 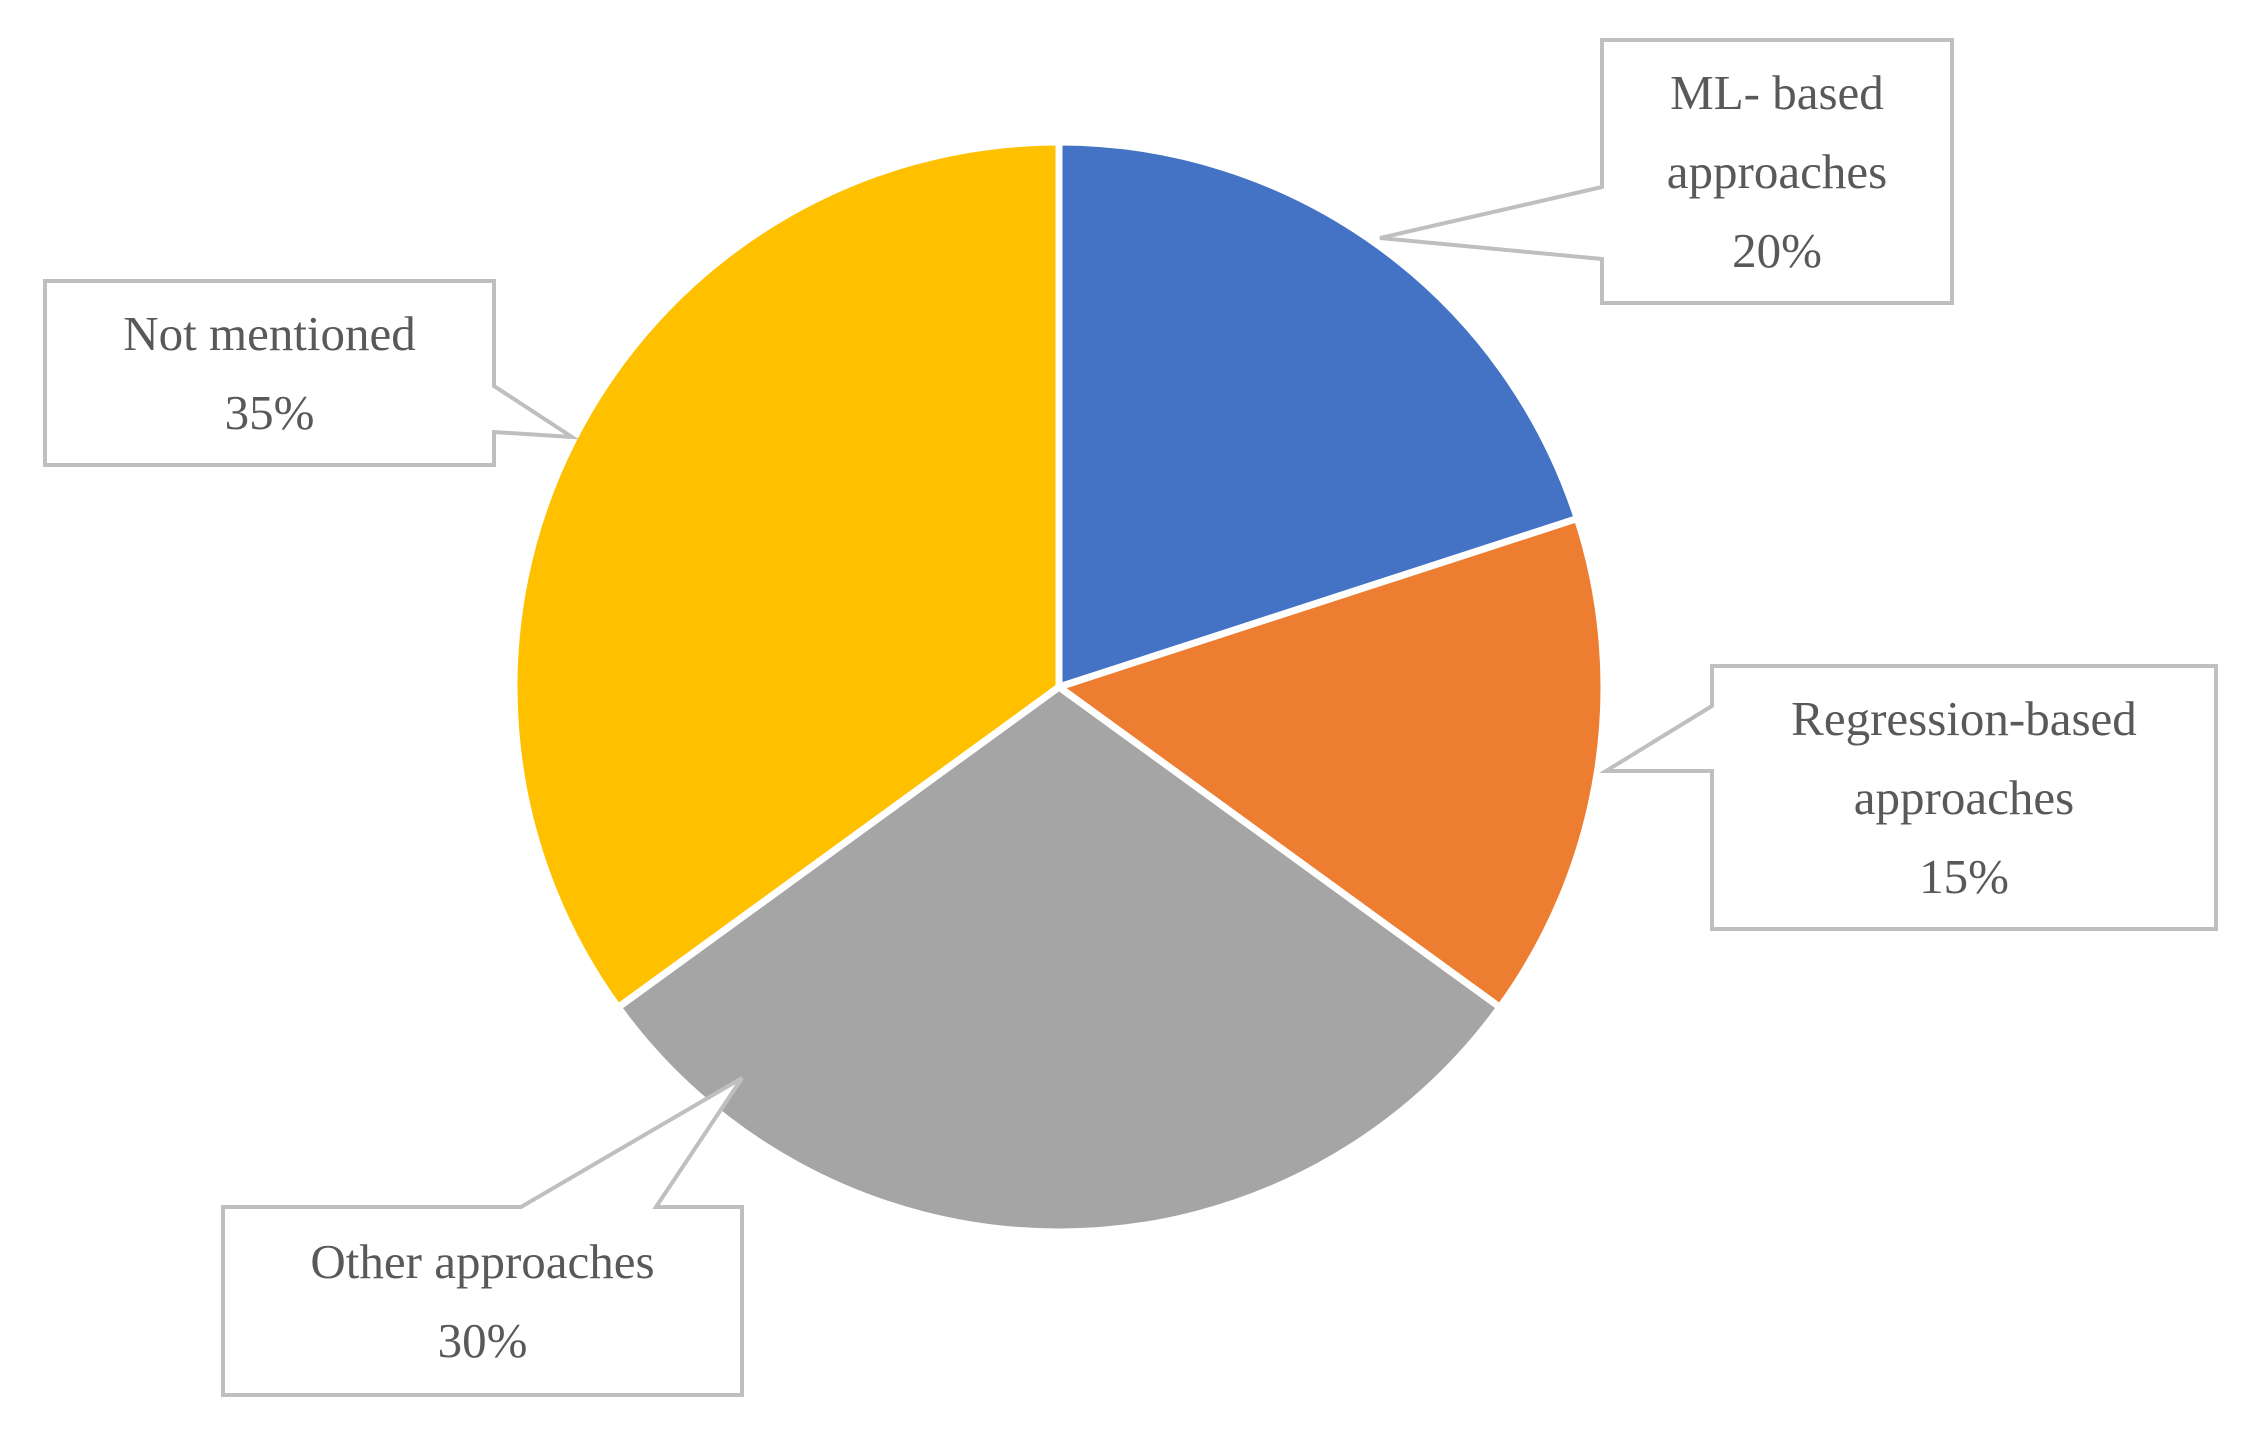 What do you see at coordinates (269, 412) in the screenshot?
I see `value-label: 35%` at bounding box center [269, 412].